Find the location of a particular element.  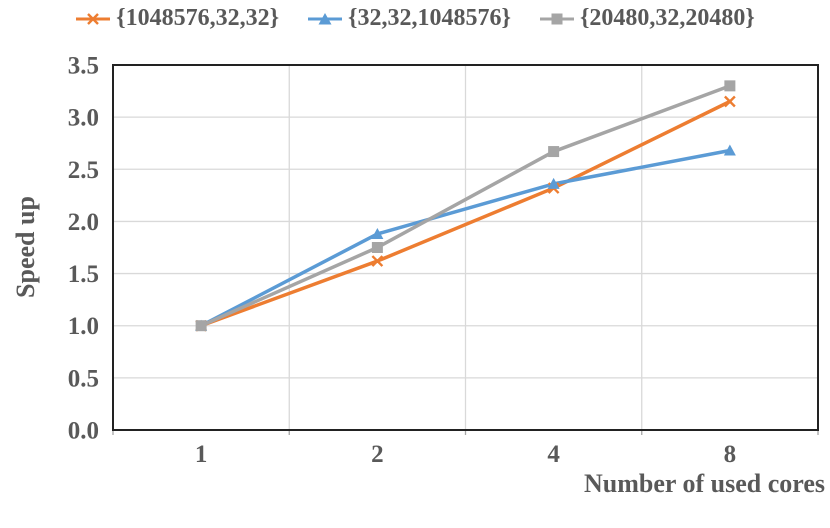

legend-item-series-1: {32,32,1048576} is located at coordinates (409, 18).